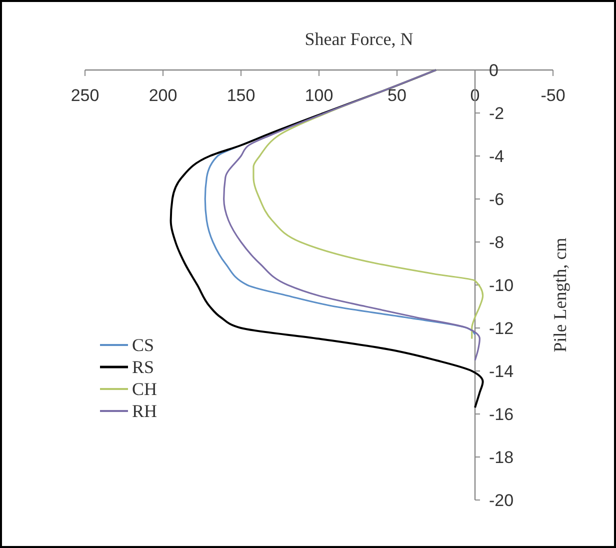 This screenshot has width=616, height=548. What do you see at coordinates (501, 414) in the screenshot?
I see `y-tick-label: -16` at bounding box center [501, 414].